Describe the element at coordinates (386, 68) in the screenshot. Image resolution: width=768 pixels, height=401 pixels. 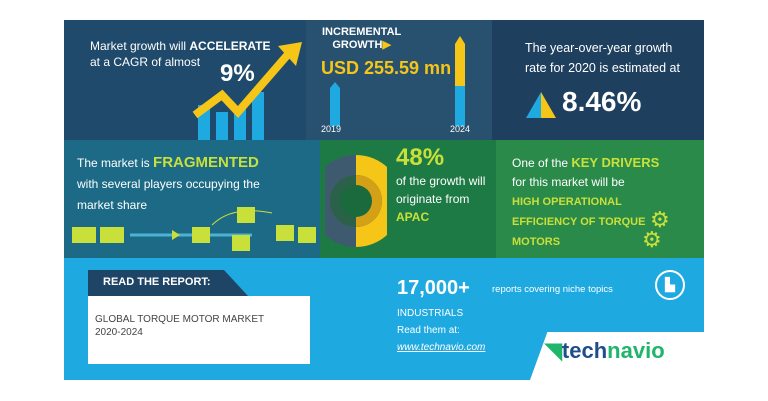
I see `incremental-value: USD 255.59 mn` at that location.